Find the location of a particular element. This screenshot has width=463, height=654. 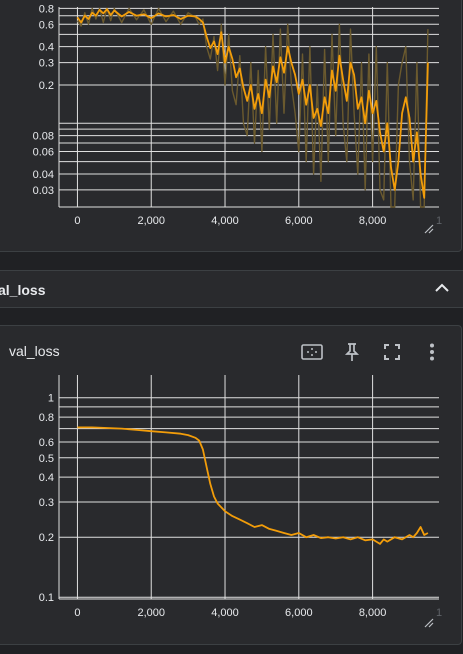

chart-title: val_loss is located at coordinates (34, 351).